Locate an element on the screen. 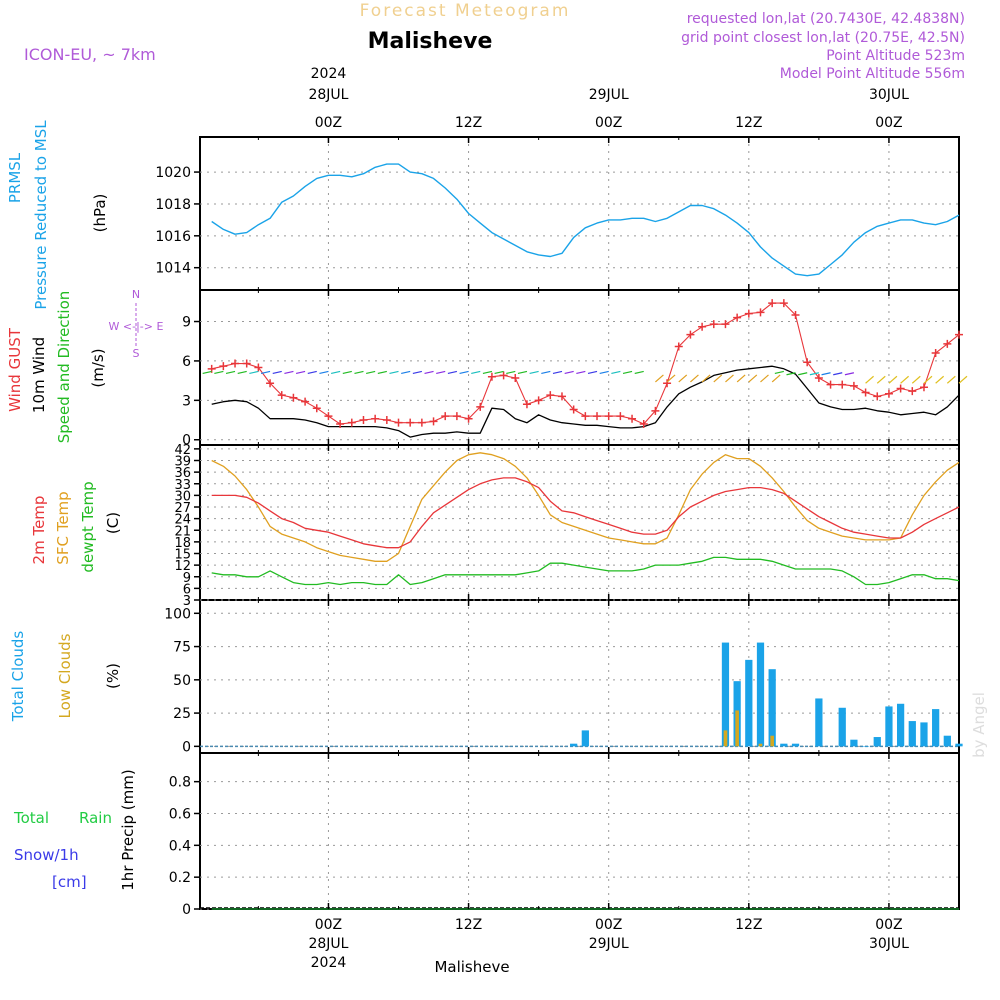 This screenshot has width=1000, height=1000. wind-ytick-label: 6 is located at coordinates (186, 362).